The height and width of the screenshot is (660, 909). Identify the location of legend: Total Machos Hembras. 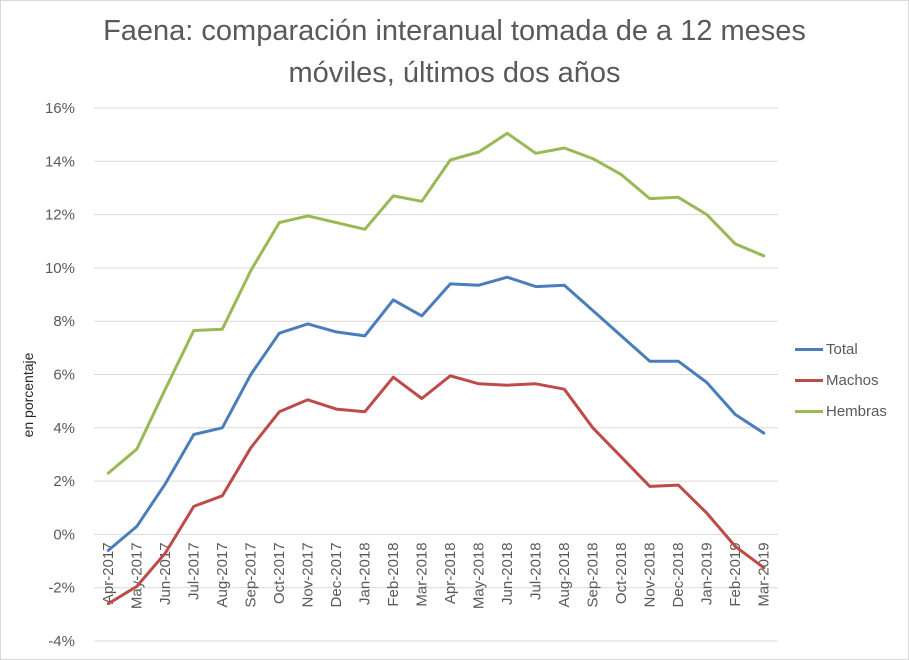
(841, 380).